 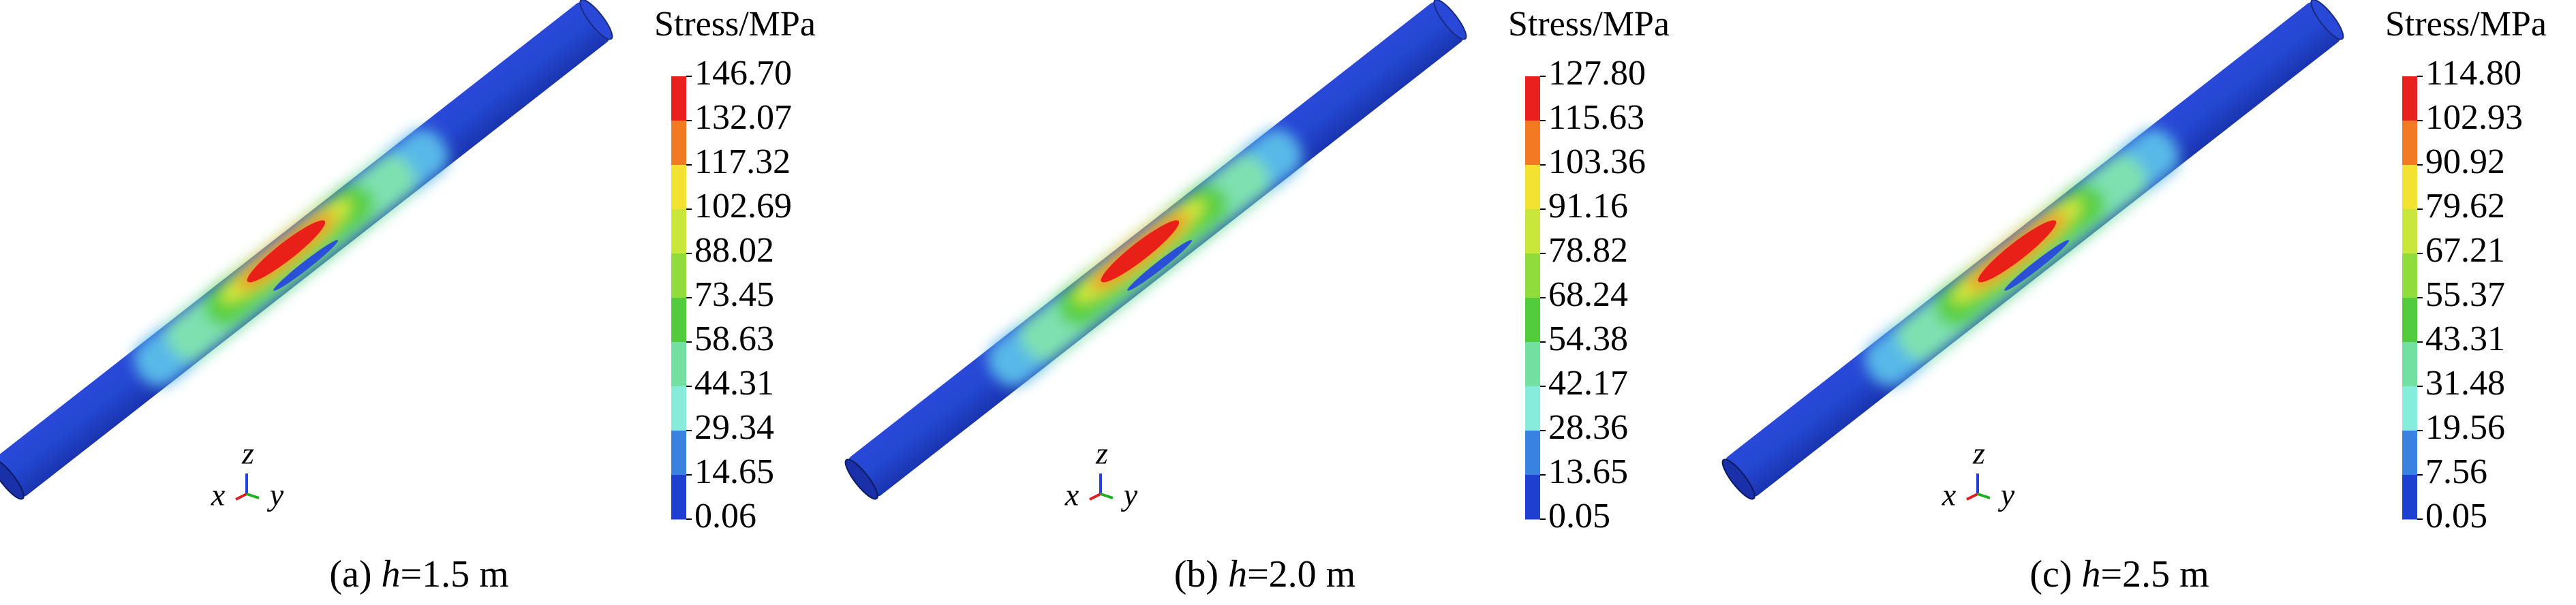 What do you see at coordinates (2473, 73) in the screenshot?
I see `colorbar-tick-label: 114.80` at bounding box center [2473, 73].